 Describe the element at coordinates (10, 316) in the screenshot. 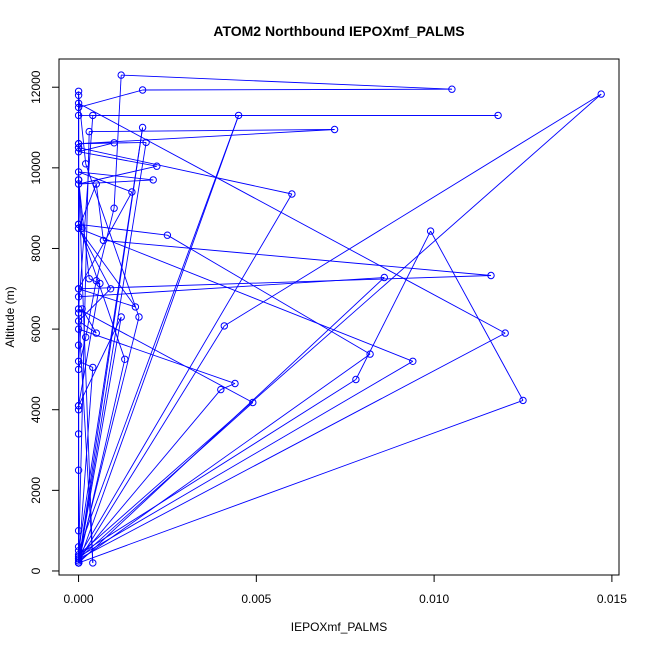

I see `y-axis-label: Altitude (m)` at that location.